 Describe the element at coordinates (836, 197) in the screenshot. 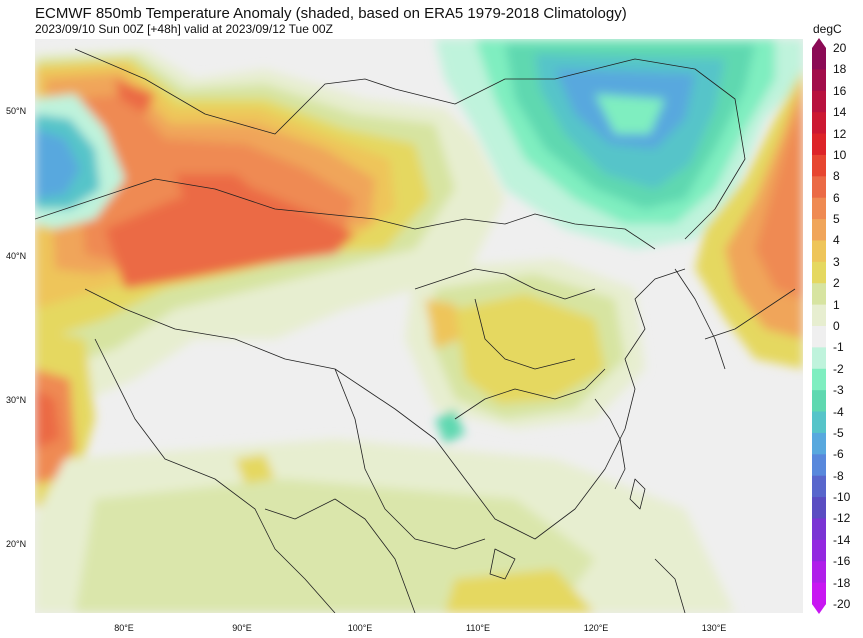

I see `colorbar-tick-label: 6` at that location.